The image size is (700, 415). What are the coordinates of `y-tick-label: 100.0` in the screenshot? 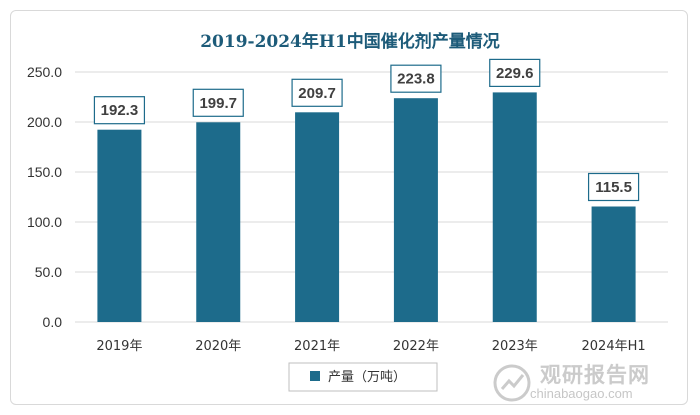 It's located at (44, 222).